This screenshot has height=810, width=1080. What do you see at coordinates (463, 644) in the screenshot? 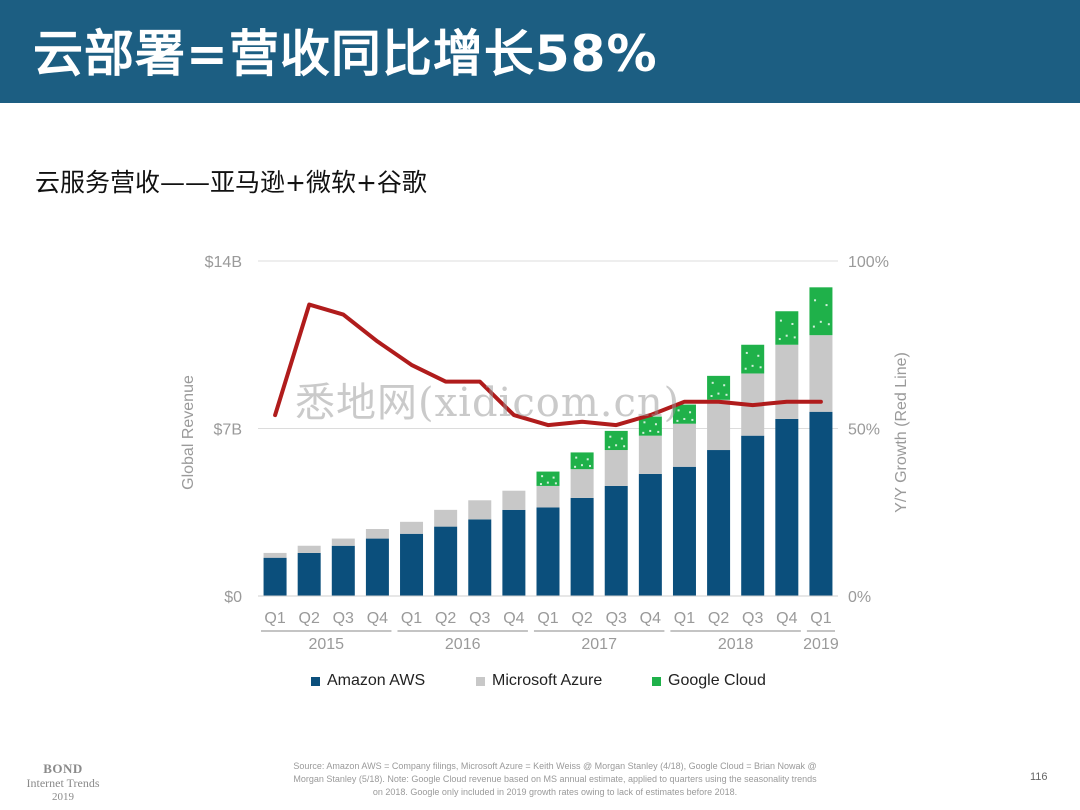
I see `year-label: 2016` at bounding box center [463, 644].